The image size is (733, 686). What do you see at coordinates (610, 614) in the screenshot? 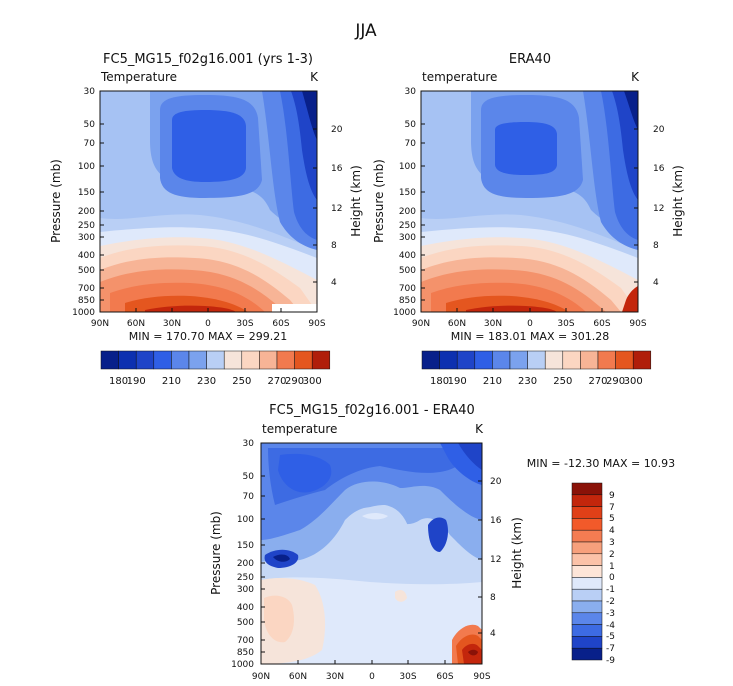
I see `colorbar-label: -3` at bounding box center [610, 614].